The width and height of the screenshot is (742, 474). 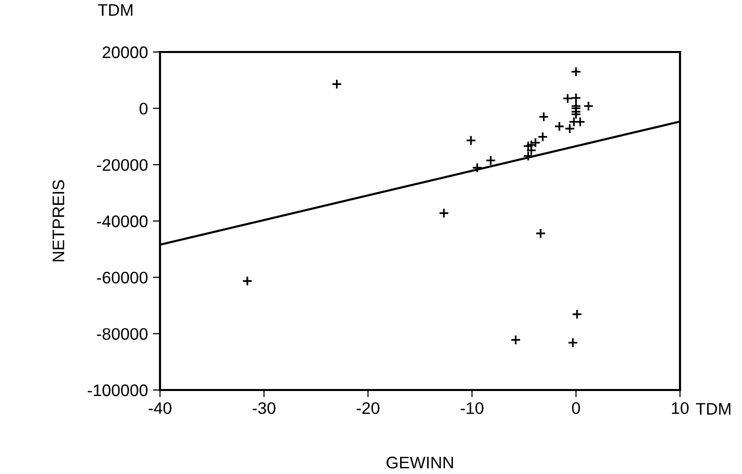 What do you see at coordinates (122, 334) in the screenshot?
I see `y-tick-label: -80000` at bounding box center [122, 334].